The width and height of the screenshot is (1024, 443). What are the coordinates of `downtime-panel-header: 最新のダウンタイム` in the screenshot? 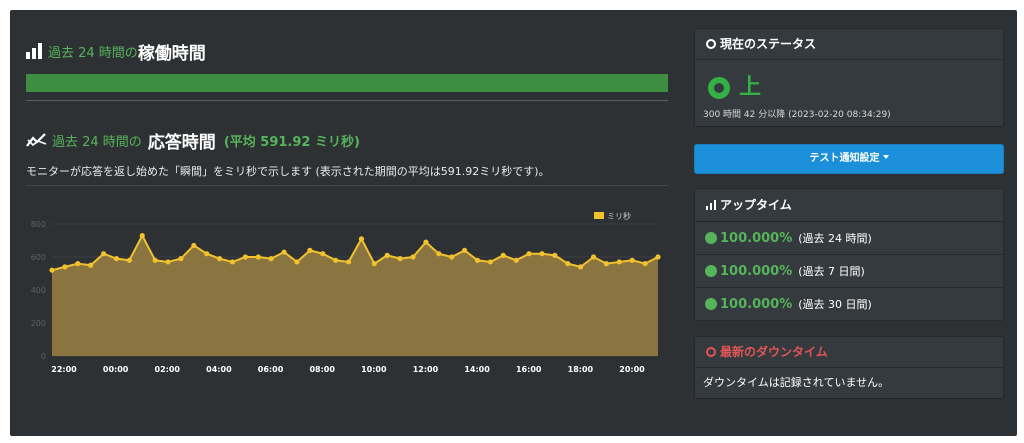 It's located at (849, 352).